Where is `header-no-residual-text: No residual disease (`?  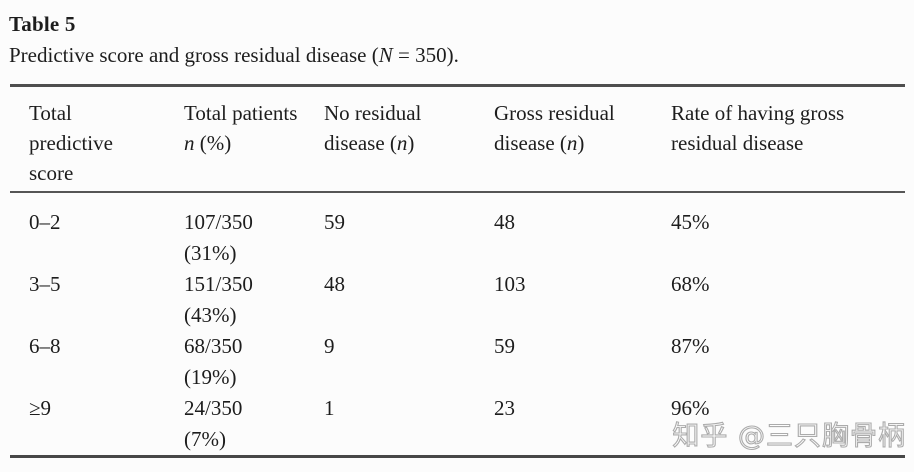 header-no-residual-text: No residual disease ( is located at coordinates (373, 128).